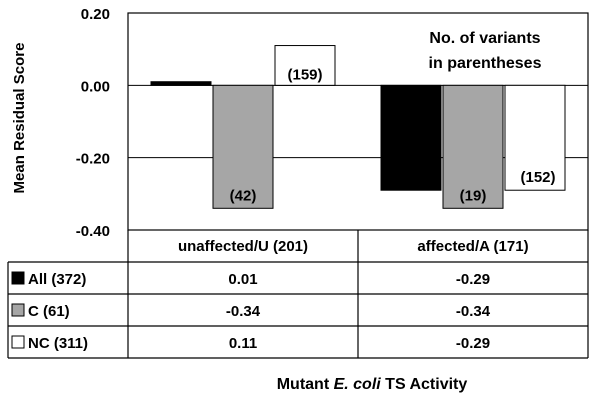 The height and width of the screenshot is (401, 600). What do you see at coordinates (243, 343) in the screenshot?
I see `table-value-2-0: 0.11` at bounding box center [243, 343].